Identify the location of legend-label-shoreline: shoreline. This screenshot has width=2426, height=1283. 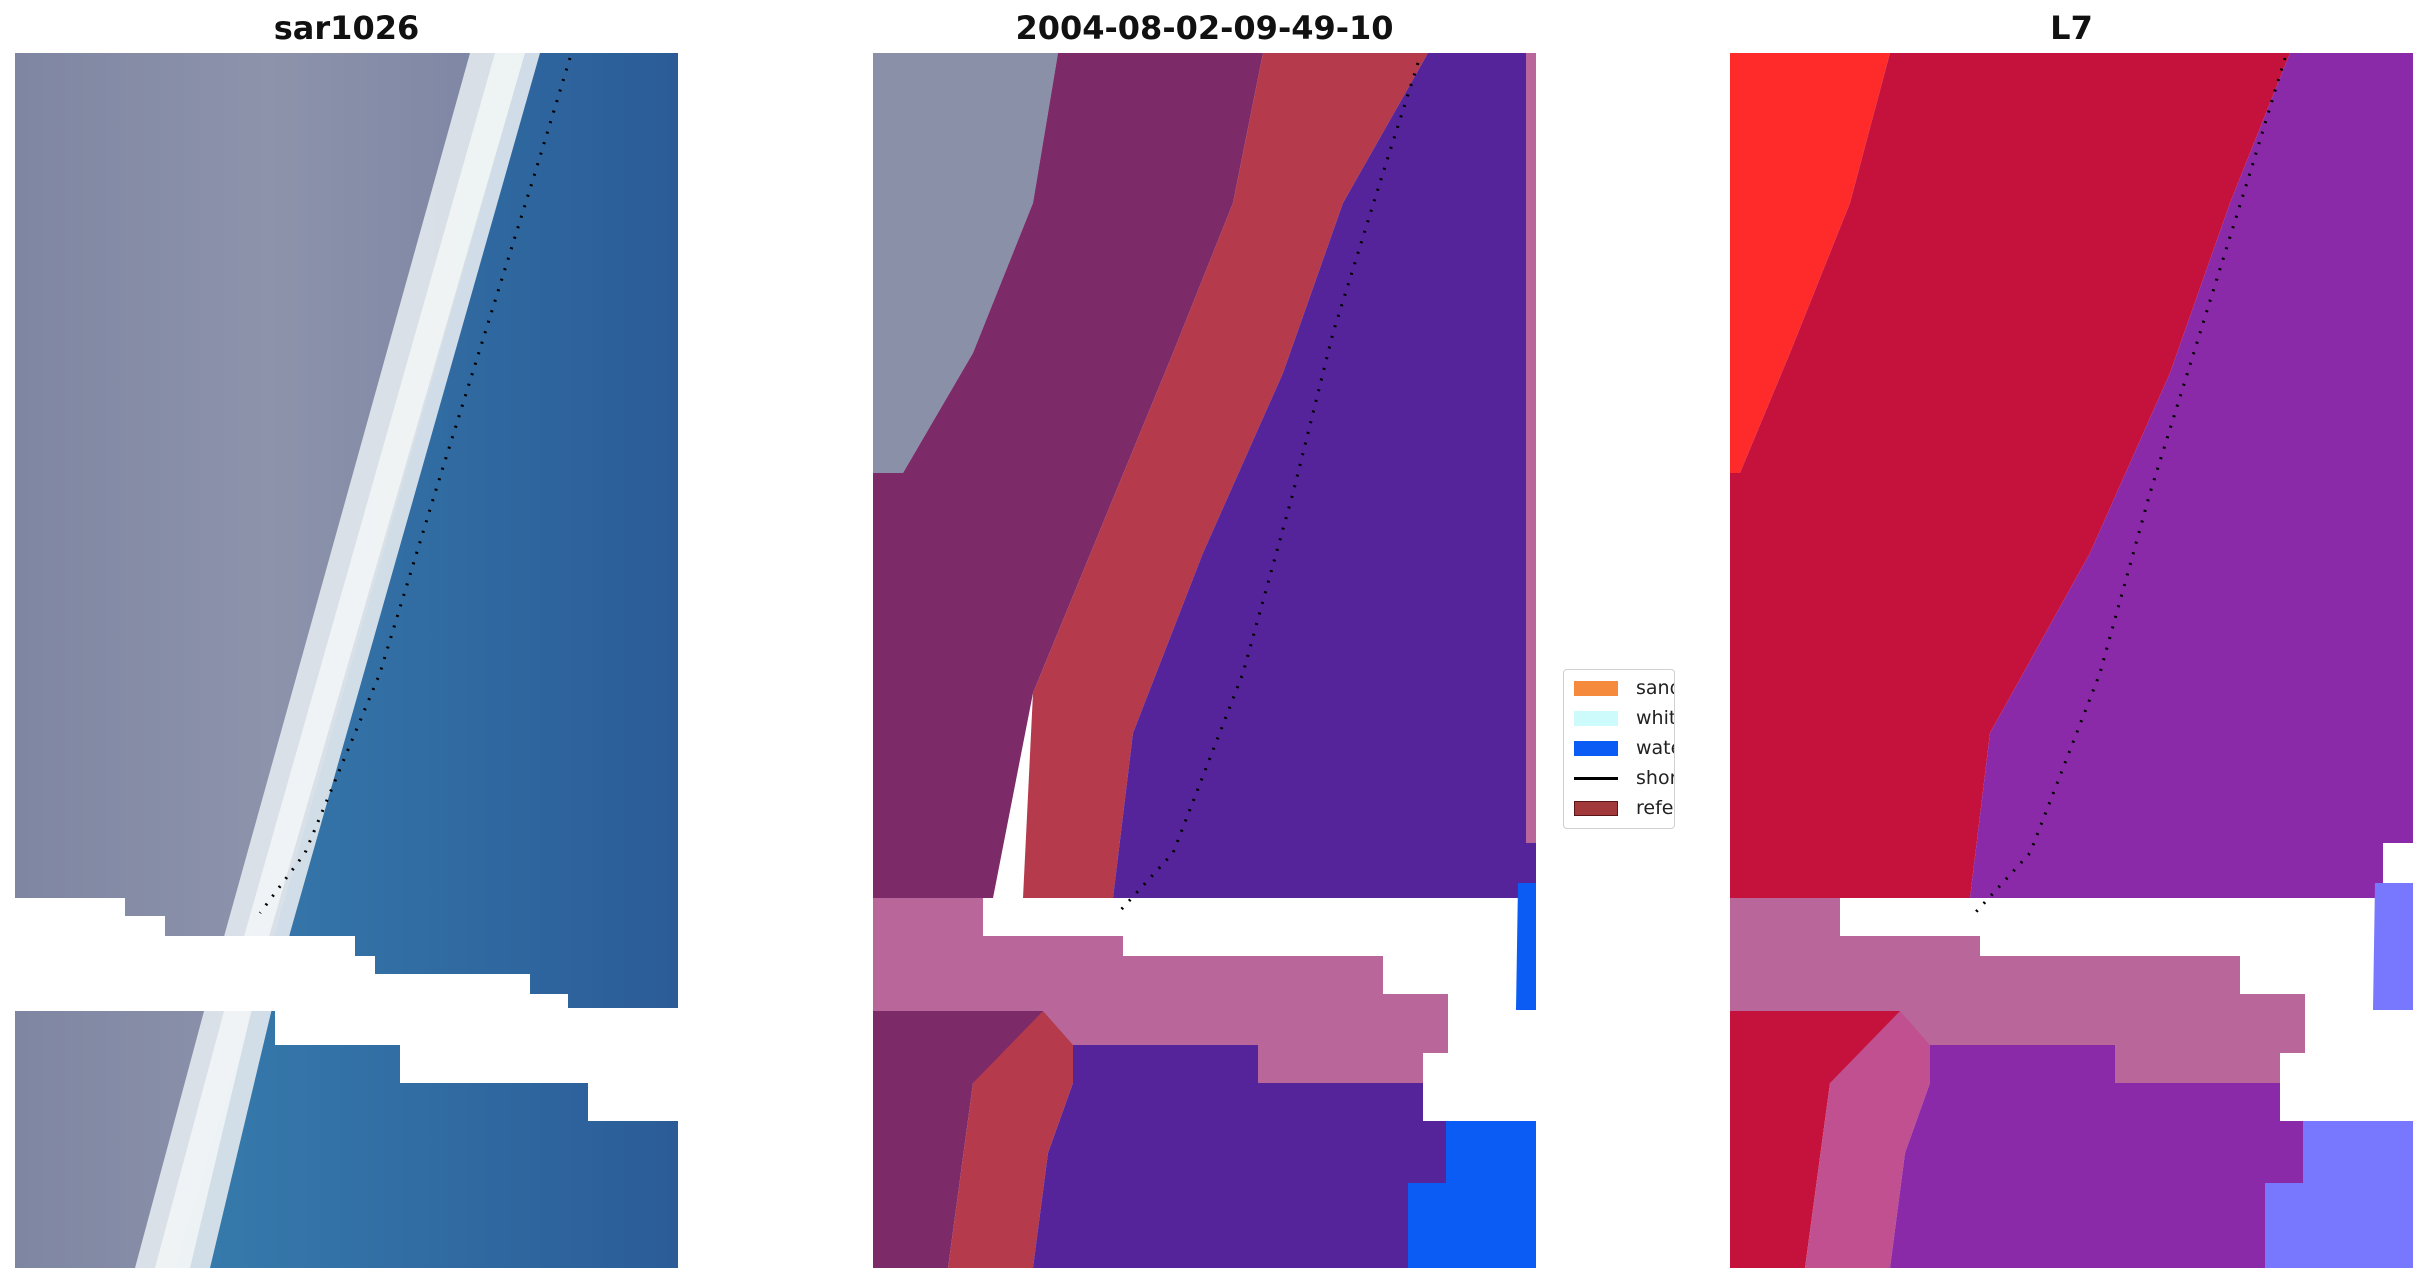
(1655, 778).